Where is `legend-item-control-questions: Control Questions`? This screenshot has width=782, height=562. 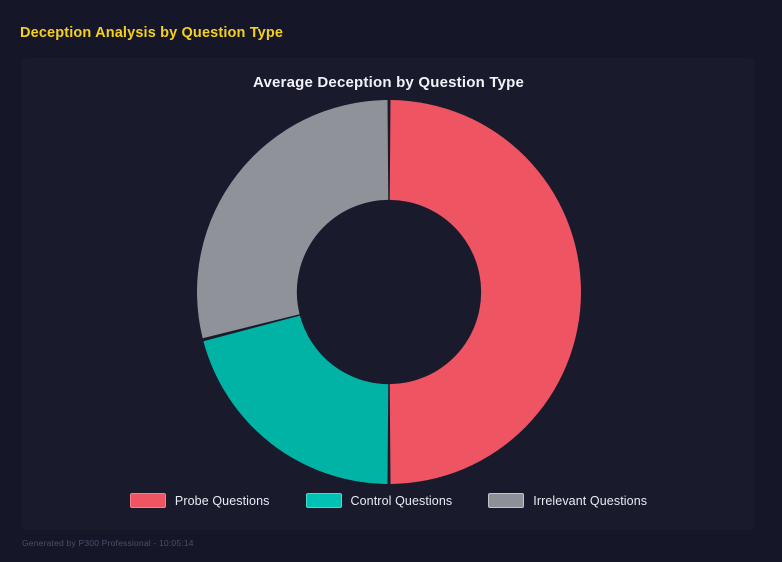 legend-item-control-questions: Control Questions is located at coordinates (379, 500).